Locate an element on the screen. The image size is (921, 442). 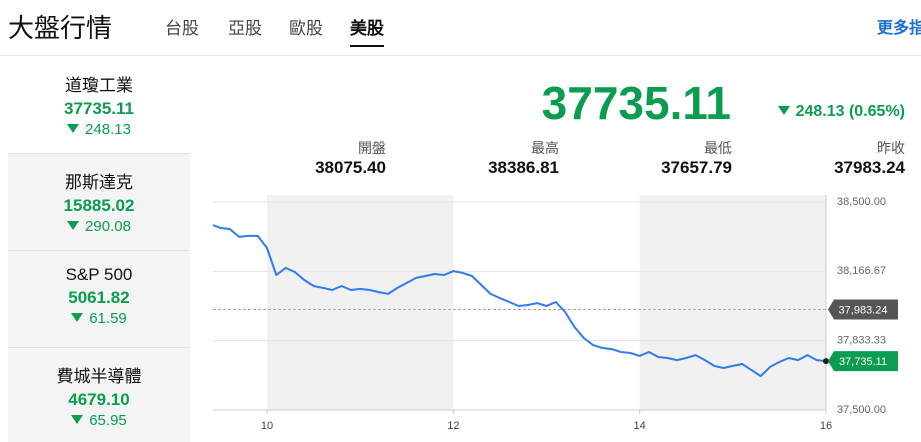
index-item: 道瓊工業 37735.11 248.13 is located at coordinates (99, 105).